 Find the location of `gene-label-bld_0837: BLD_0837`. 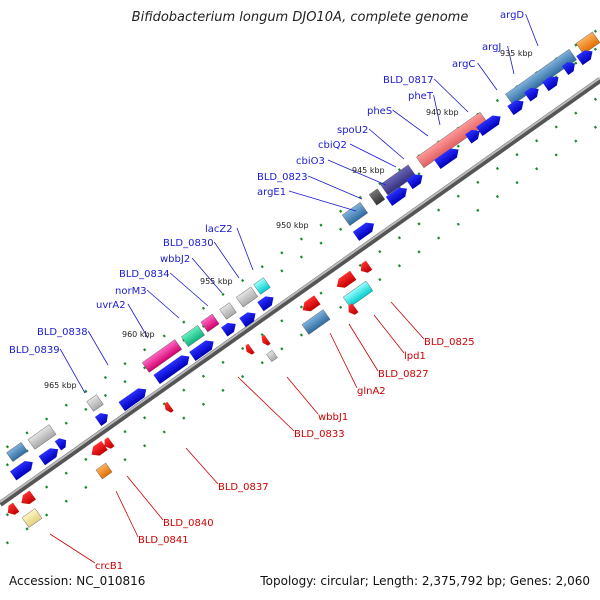

gene-label-bld_0837: BLD_0837 is located at coordinates (243, 487).